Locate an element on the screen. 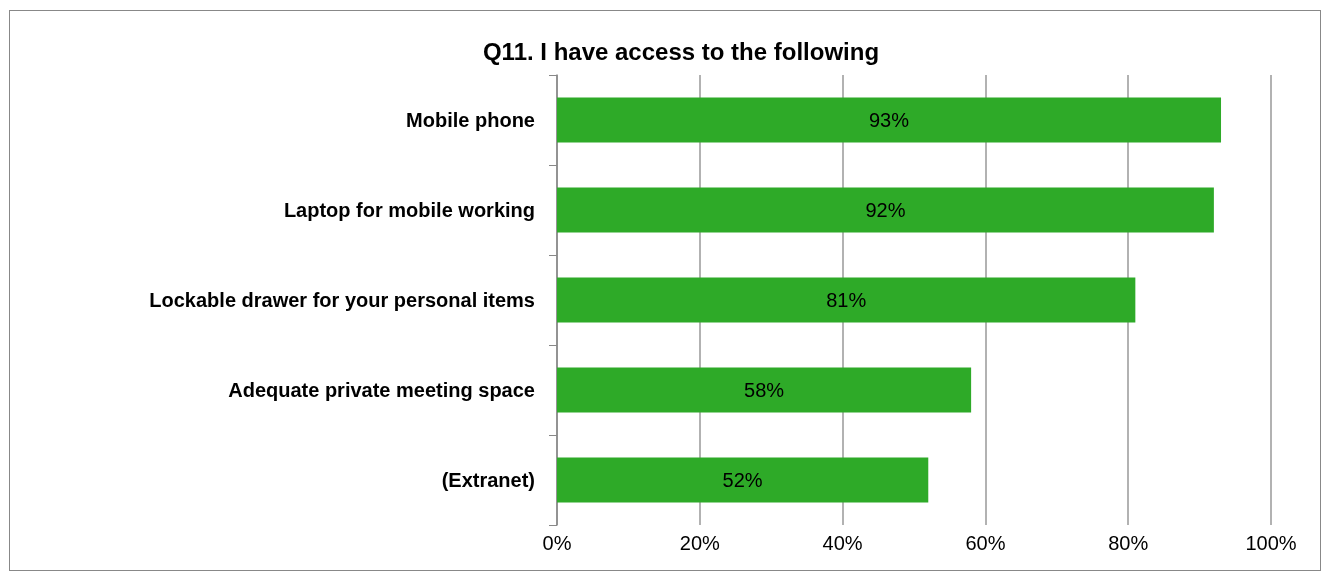  data-label: 81% is located at coordinates (846, 300).